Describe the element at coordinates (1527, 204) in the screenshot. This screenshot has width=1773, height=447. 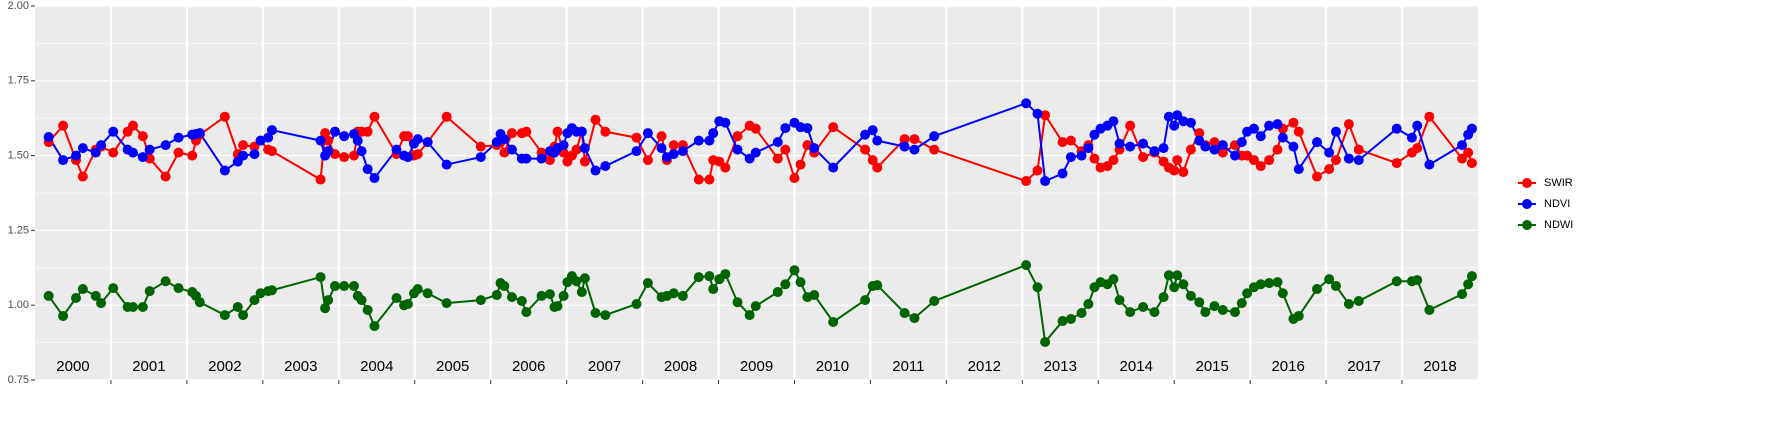
I see `legend-marker` at that location.